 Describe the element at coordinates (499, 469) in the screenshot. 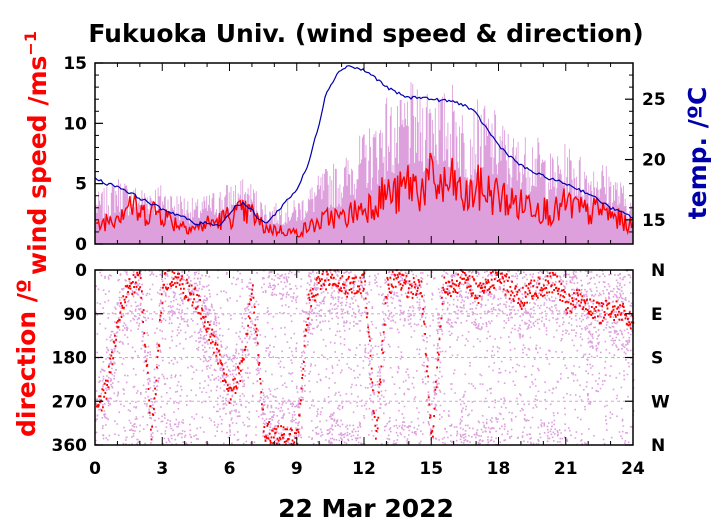

I see `hour-tick-label: 18` at that location.